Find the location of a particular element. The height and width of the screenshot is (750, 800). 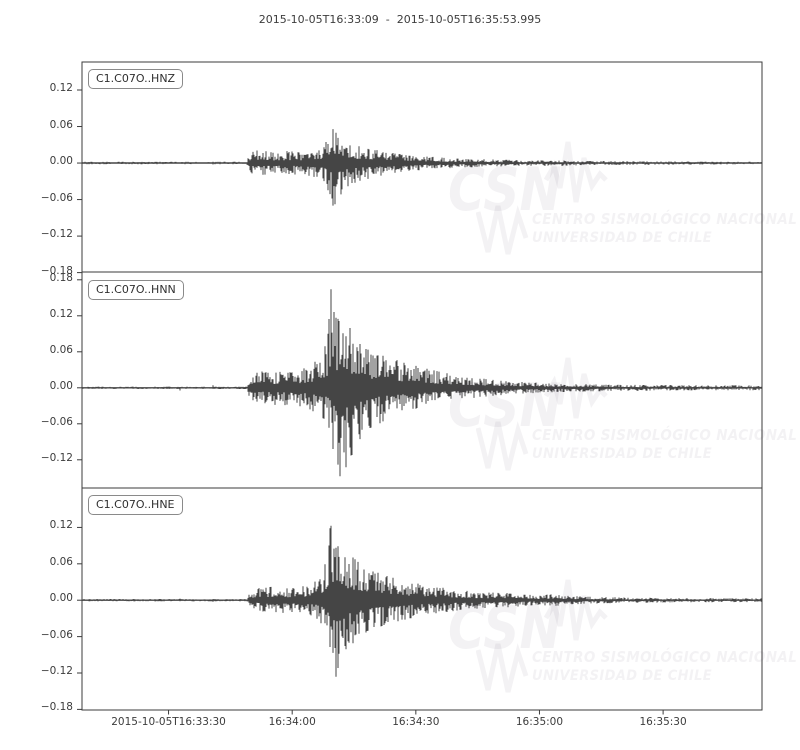

trace-label-text: C1.C07O..HNN is located at coordinates (136, 289).